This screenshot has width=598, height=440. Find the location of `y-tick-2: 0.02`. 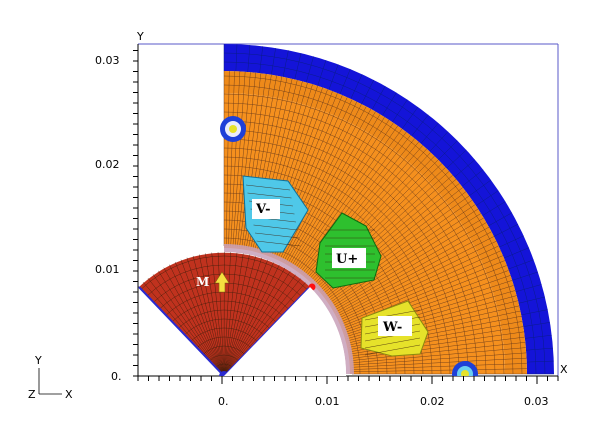

y-tick-2: 0.02 is located at coordinates (107, 164).